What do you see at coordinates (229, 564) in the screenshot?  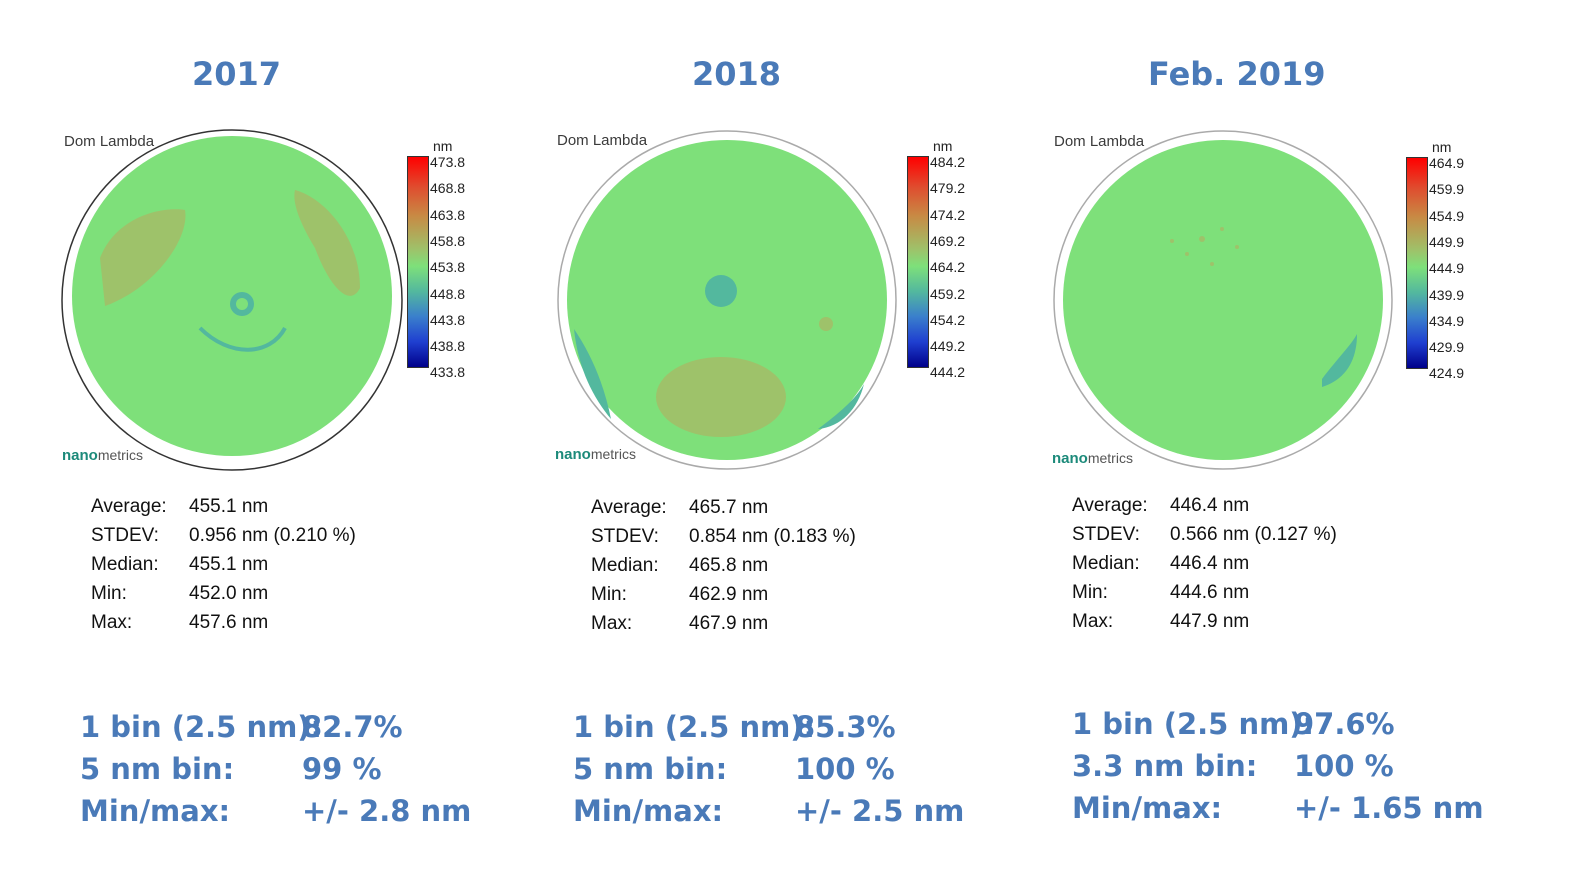 I see `stat-value: 455.1 nm` at bounding box center [229, 564].